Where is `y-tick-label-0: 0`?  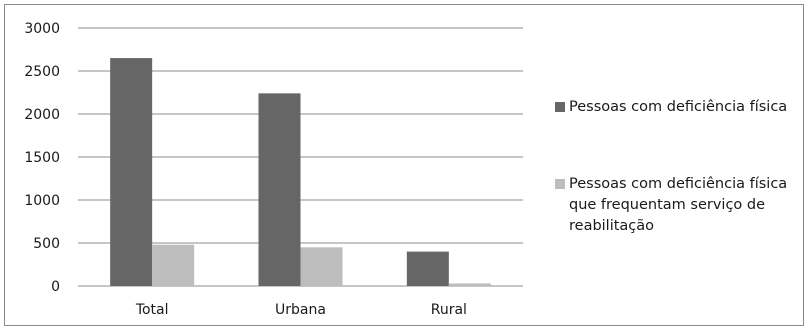 y-tick-label-0: 0 is located at coordinates (55, 287).